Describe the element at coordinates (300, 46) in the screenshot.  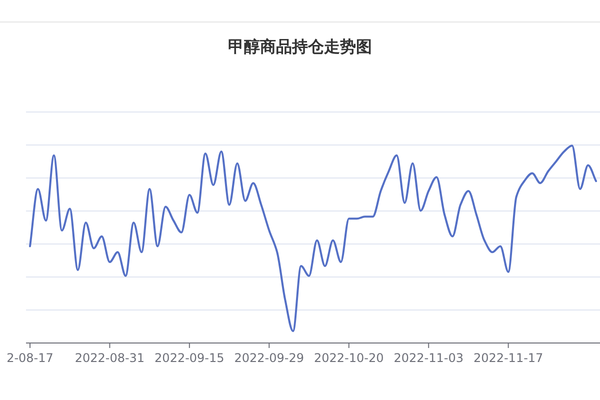
I see `chart-title: 甲醇商品持仓走势图` at that location.